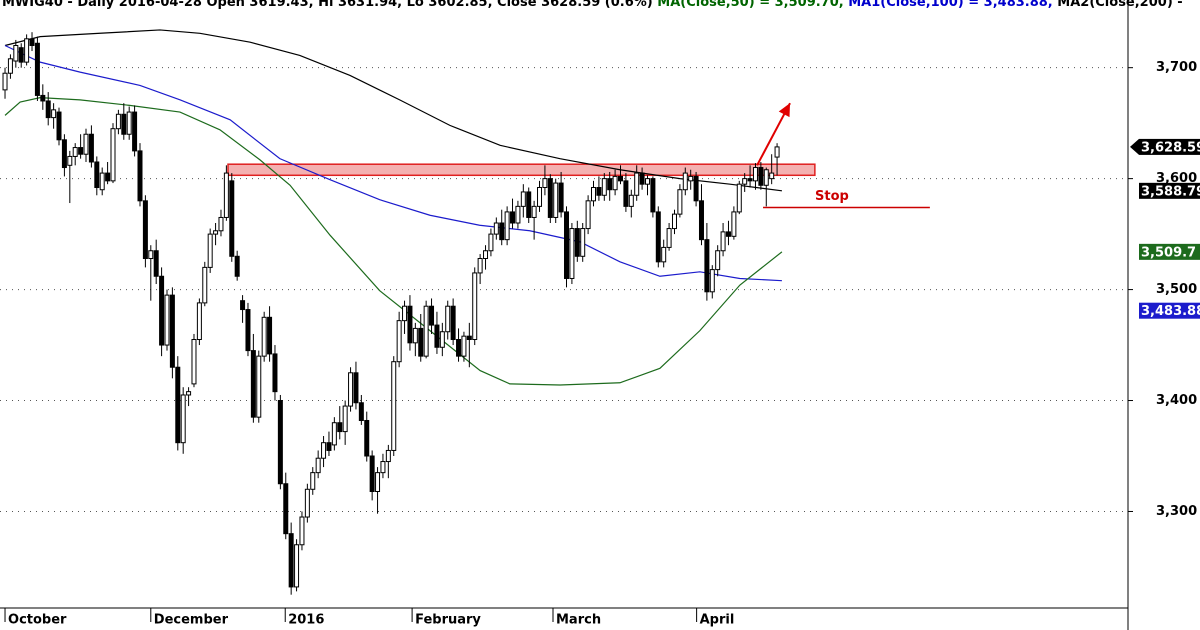 The image size is (1200, 630). I want to click on close-tag-box, so click(1169, 146).